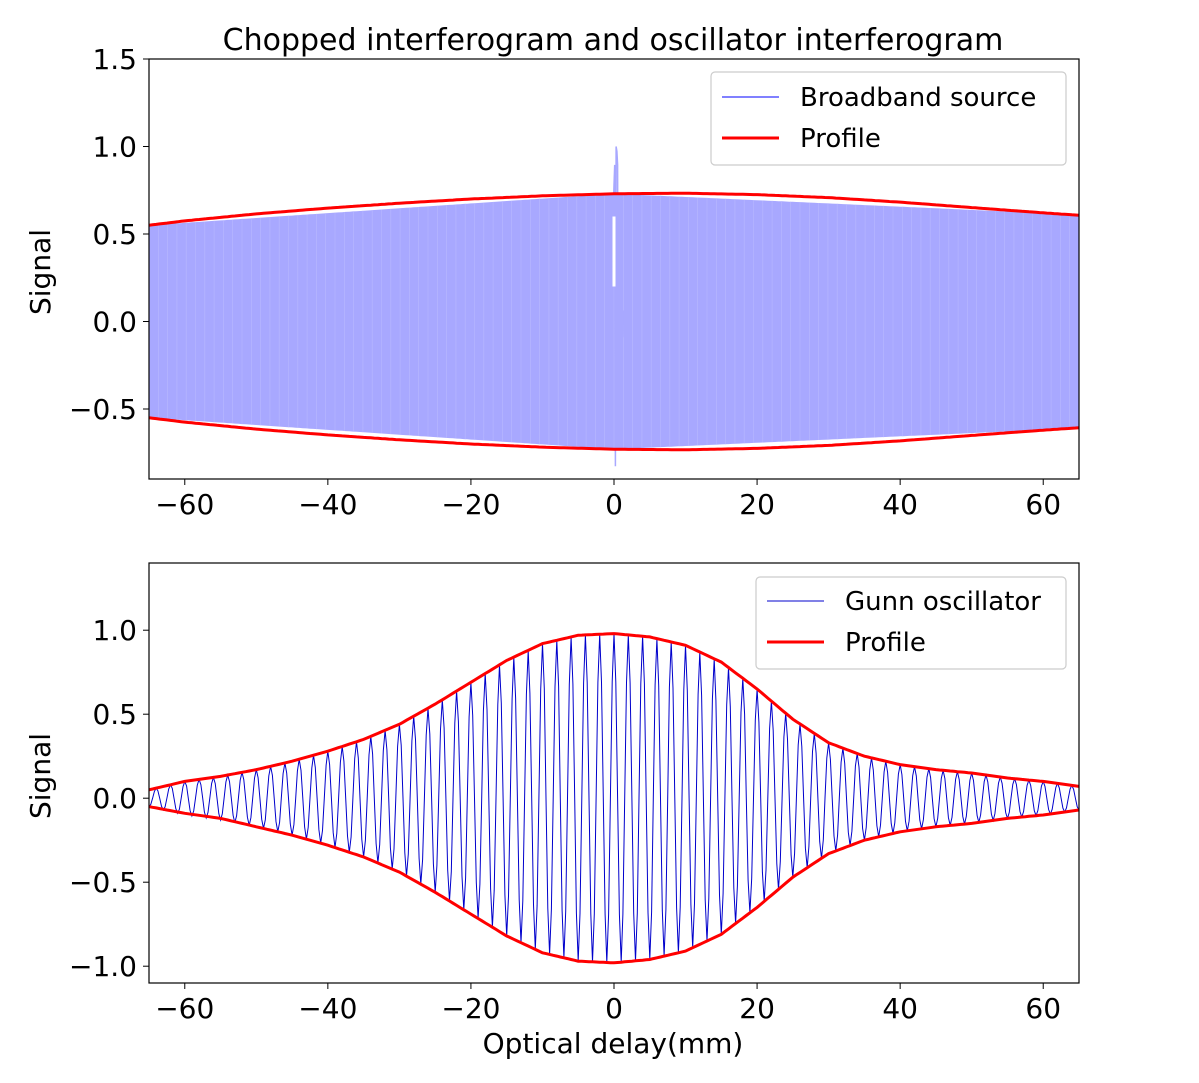  I want to click on top-y-tick-label: 1.5, so click(114, 59).